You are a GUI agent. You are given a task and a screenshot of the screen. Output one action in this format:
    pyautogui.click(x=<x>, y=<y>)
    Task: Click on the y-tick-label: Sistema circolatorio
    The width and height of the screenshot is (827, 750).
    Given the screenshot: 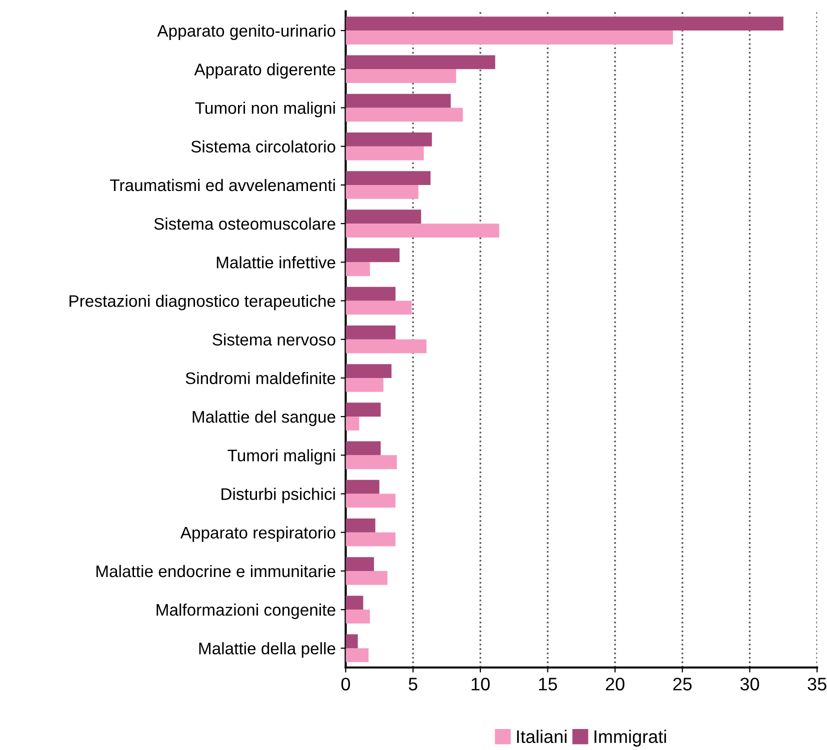 What is the action you would take?
    pyautogui.click(x=263, y=146)
    